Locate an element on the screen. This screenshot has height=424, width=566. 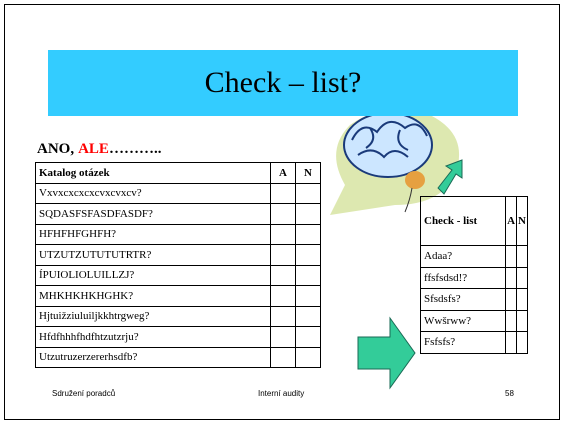
table-row: Vxvxcxcxcxcvxcvxcv? is located at coordinates (178, 193).